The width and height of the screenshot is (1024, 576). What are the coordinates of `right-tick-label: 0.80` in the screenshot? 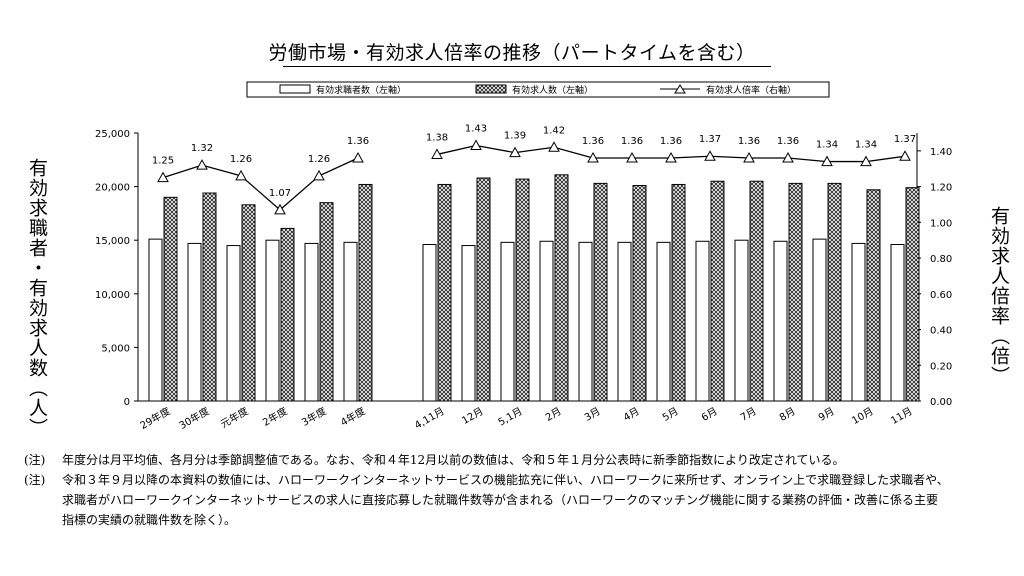 It's located at (941, 259).